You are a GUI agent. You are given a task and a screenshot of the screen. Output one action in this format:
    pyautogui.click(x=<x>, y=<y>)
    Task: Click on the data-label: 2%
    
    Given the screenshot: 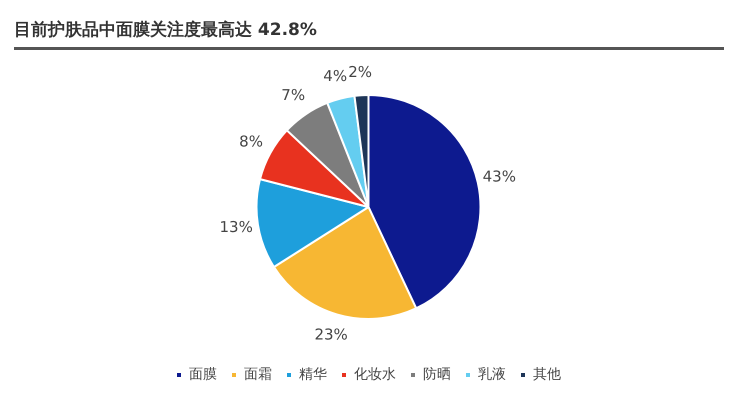 What is the action you would take?
    pyautogui.click(x=360, y=72)
    